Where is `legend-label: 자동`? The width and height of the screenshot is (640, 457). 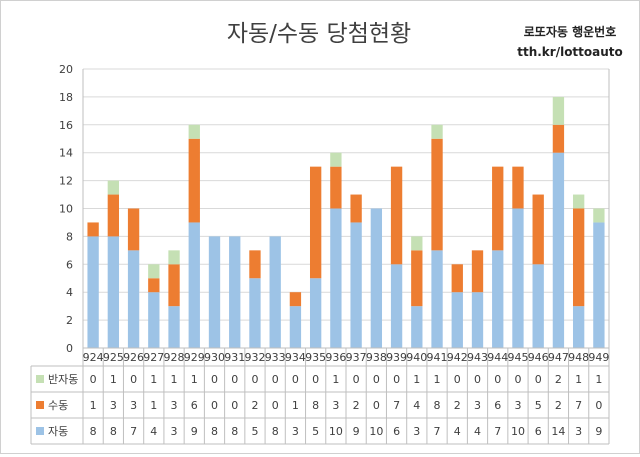 legend-label: 자동 is located at coordinates (58, 431).